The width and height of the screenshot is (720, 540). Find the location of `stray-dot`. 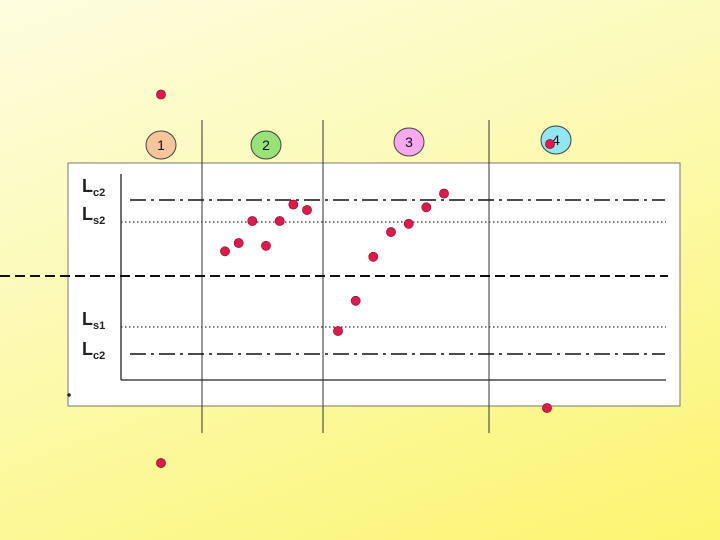

stray-dot is located at coordinates (69, 395).